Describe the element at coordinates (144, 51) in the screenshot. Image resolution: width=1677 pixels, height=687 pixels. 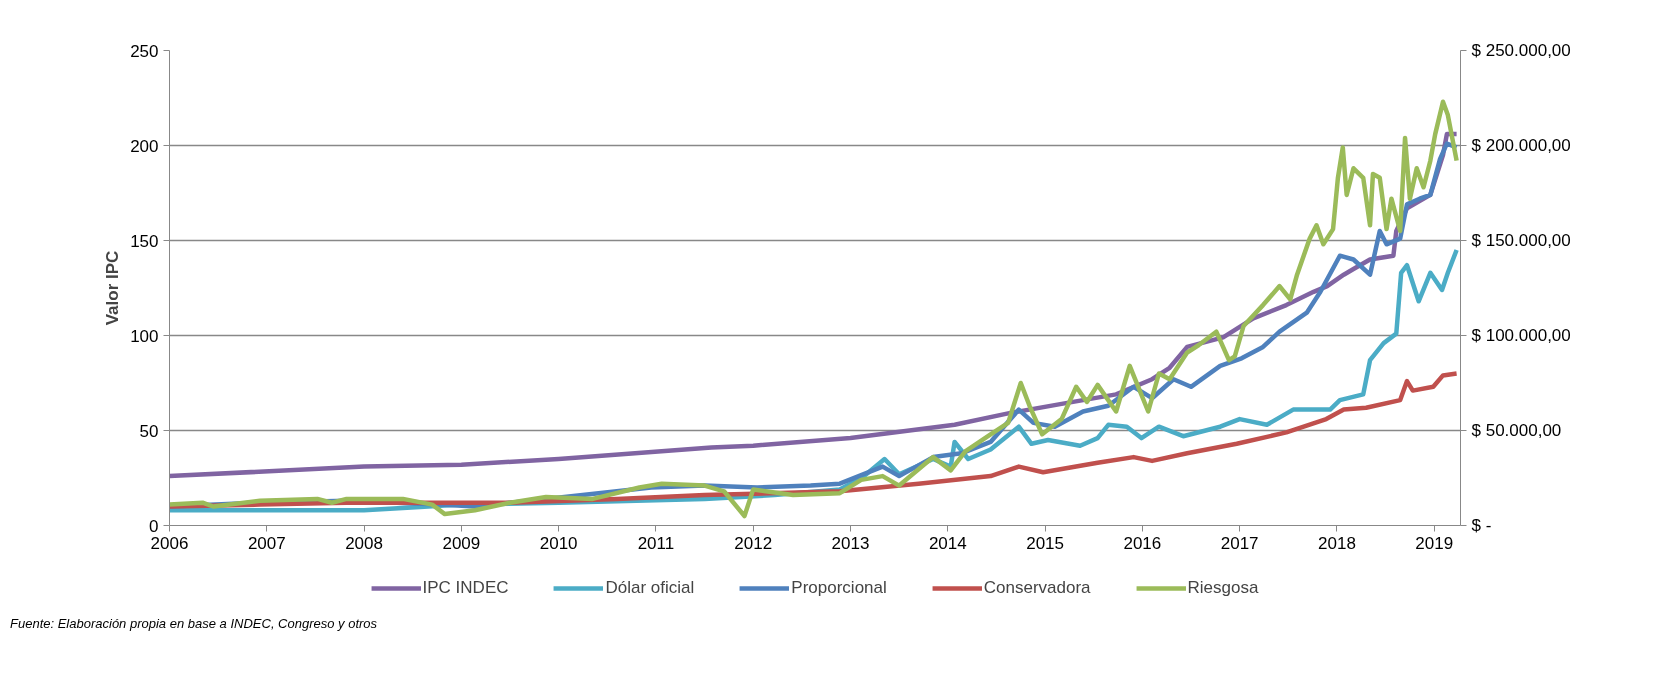
I see `y-tick-label: 250` at that location.